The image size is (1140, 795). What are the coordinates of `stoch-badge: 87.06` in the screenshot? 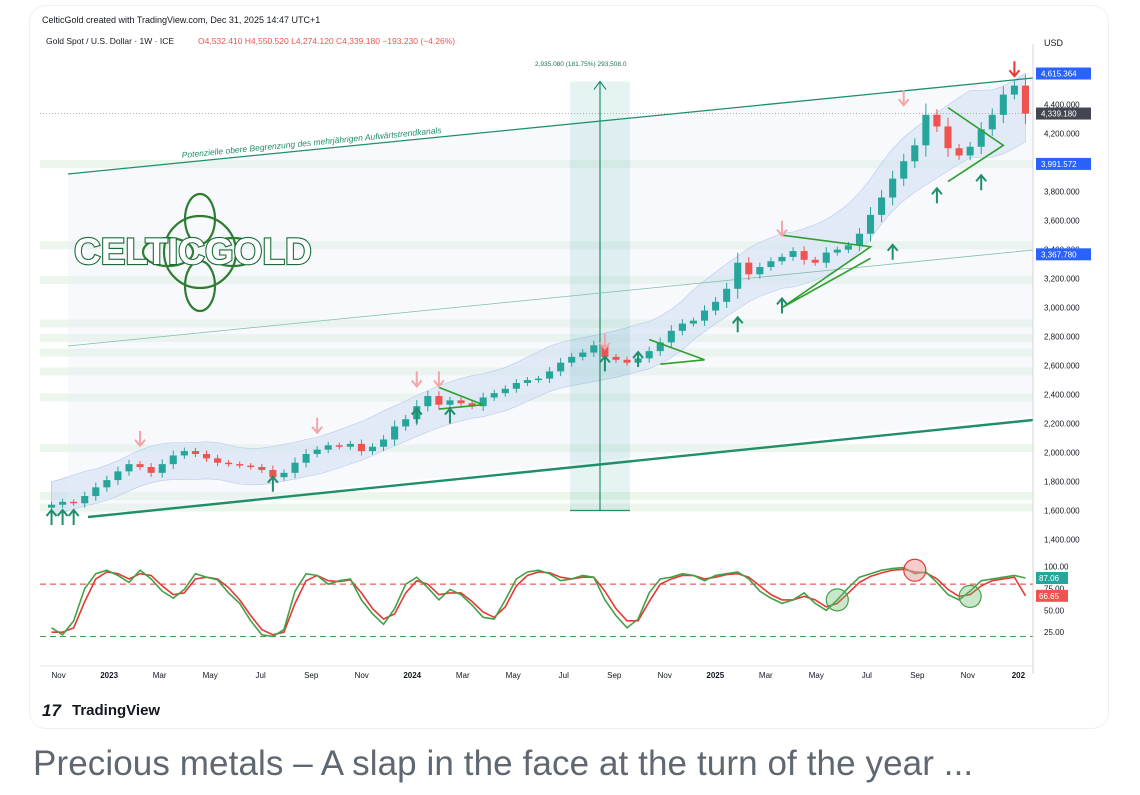 It's located at (1052, 578).